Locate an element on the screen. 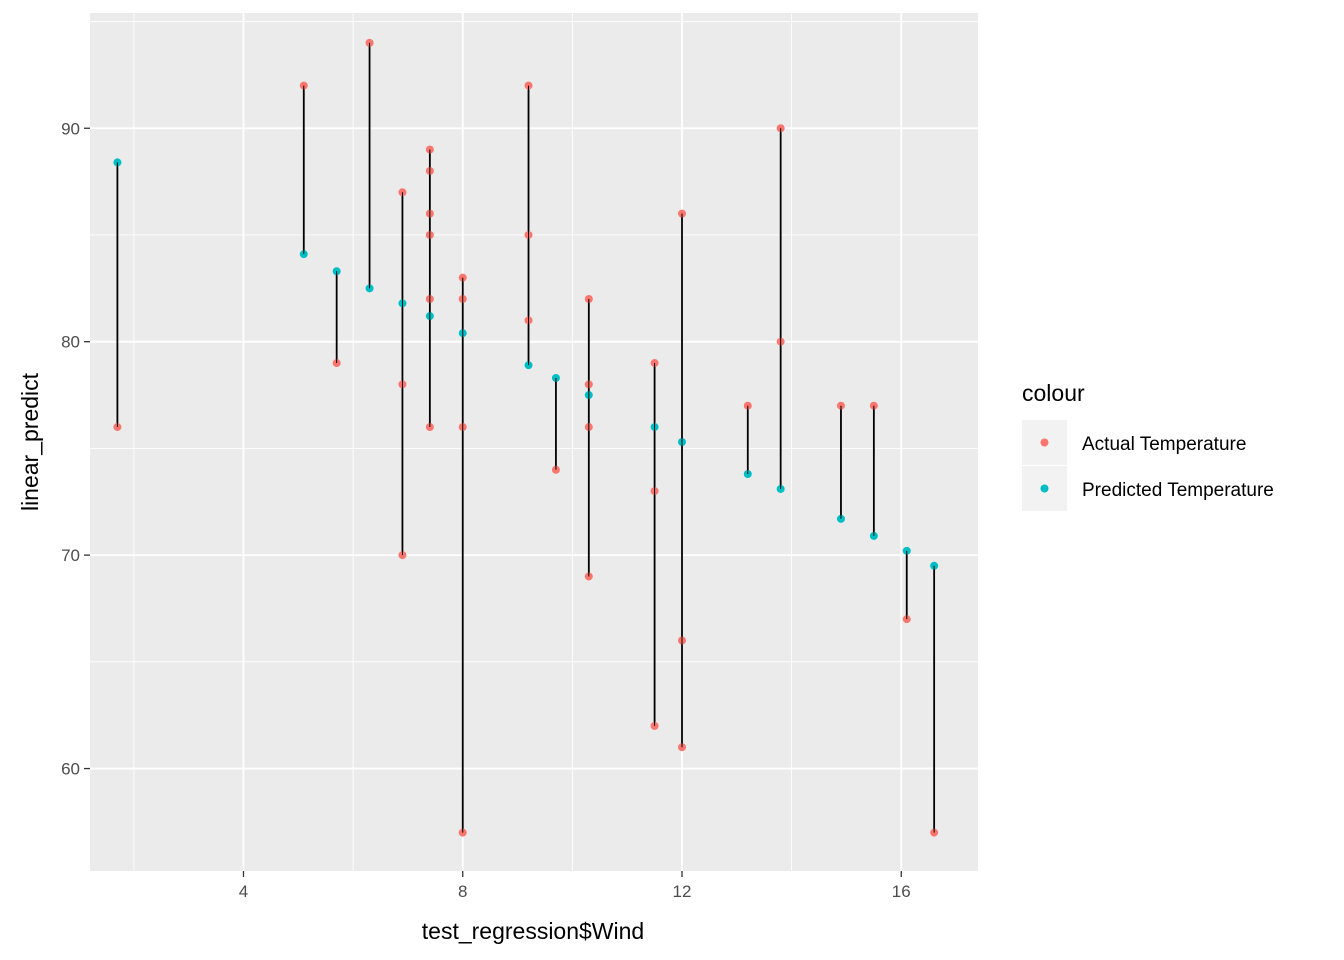 The image size is (1344, 960). x-axis: 4 8 12 16 is located at coordinates (575, 886).